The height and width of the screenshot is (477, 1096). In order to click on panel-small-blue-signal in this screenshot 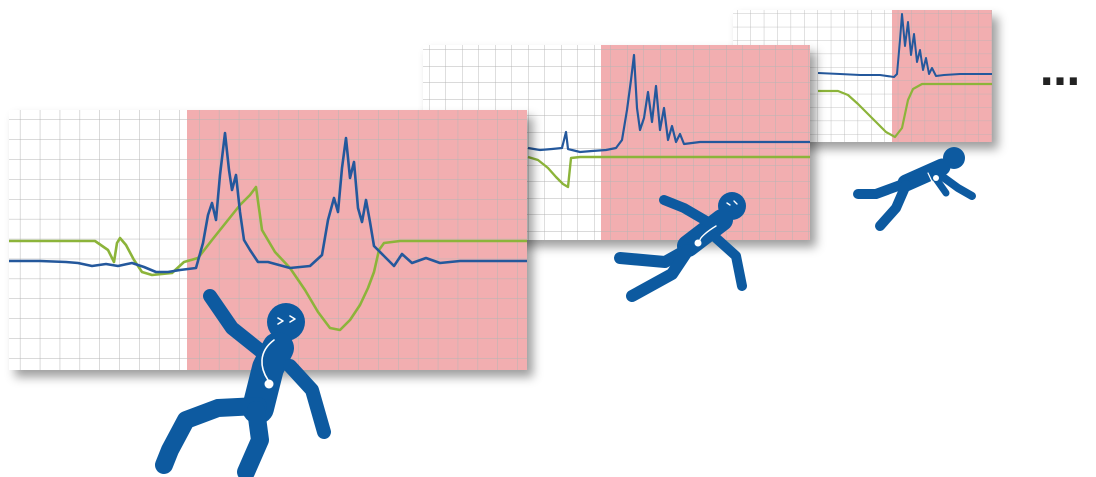, I will do `click(904, 45)`.